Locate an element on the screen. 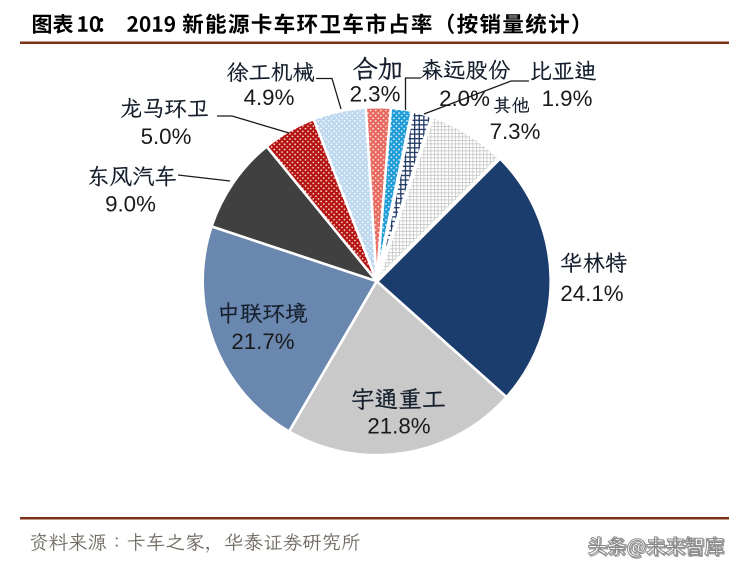  svg-text: 2.3% is located at coordinates (375, 94).